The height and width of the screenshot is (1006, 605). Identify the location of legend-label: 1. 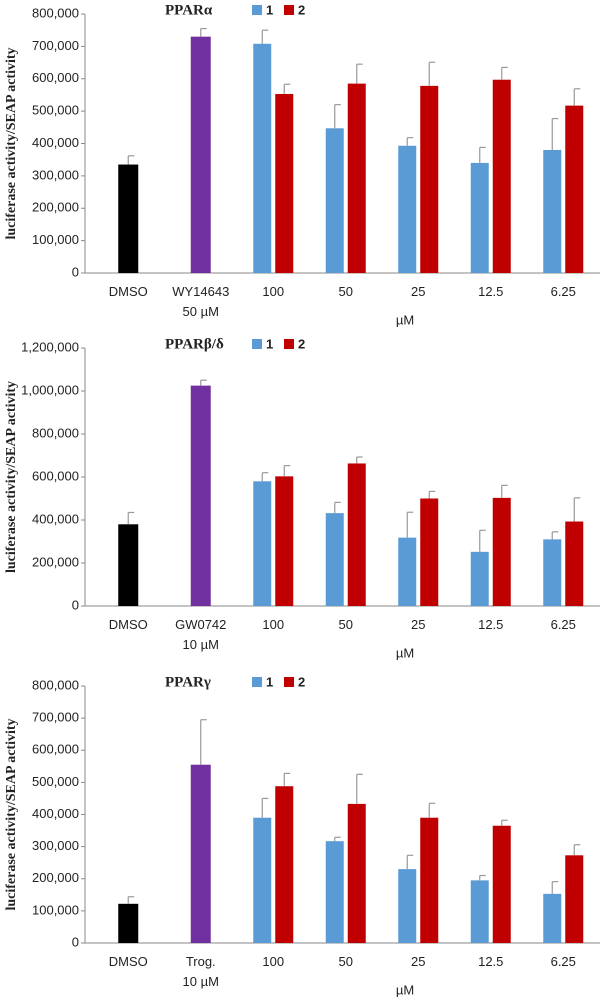
(269, 9).